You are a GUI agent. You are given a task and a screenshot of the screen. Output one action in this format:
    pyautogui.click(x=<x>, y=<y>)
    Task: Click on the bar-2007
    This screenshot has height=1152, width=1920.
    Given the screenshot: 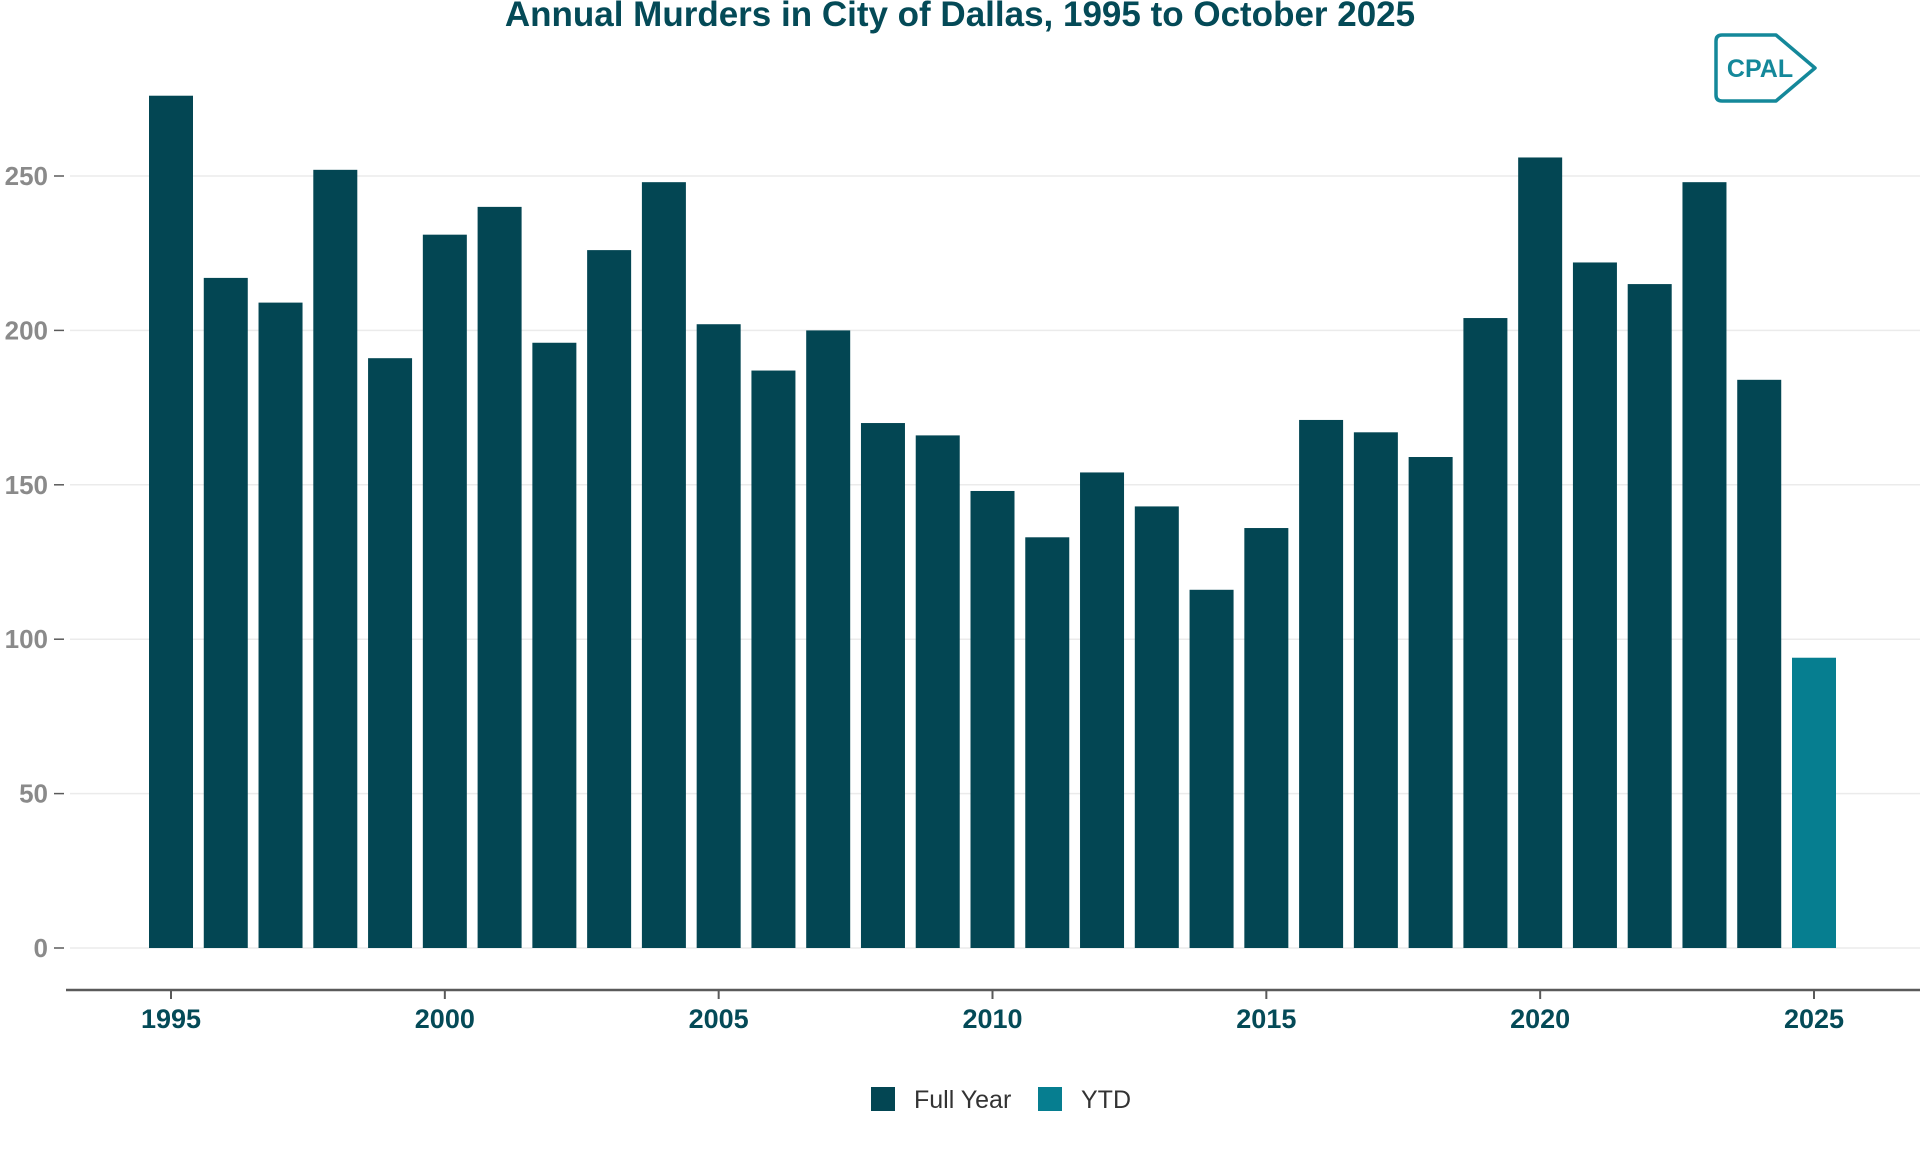 What is the action you would take?
    pyautogui.click(x=828, y=639)
    